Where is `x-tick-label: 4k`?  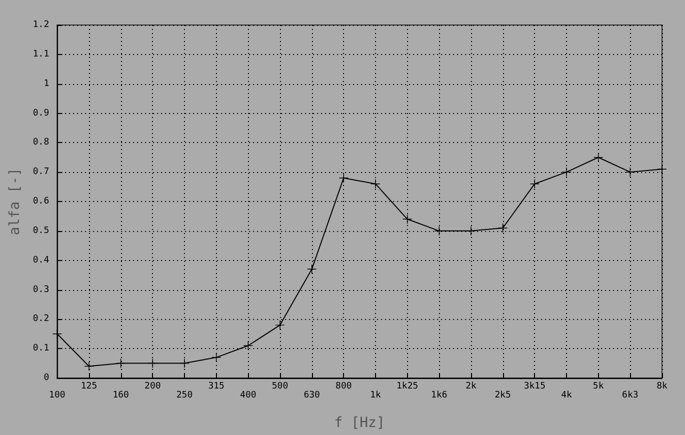 x-tick-label: 4k is located at coordinates (566, 395).